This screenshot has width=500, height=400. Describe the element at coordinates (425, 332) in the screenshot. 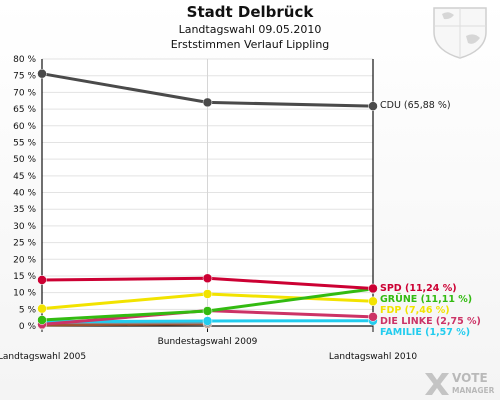

I see `series-end-label: FAMILIE (1,57 %)` at that location.